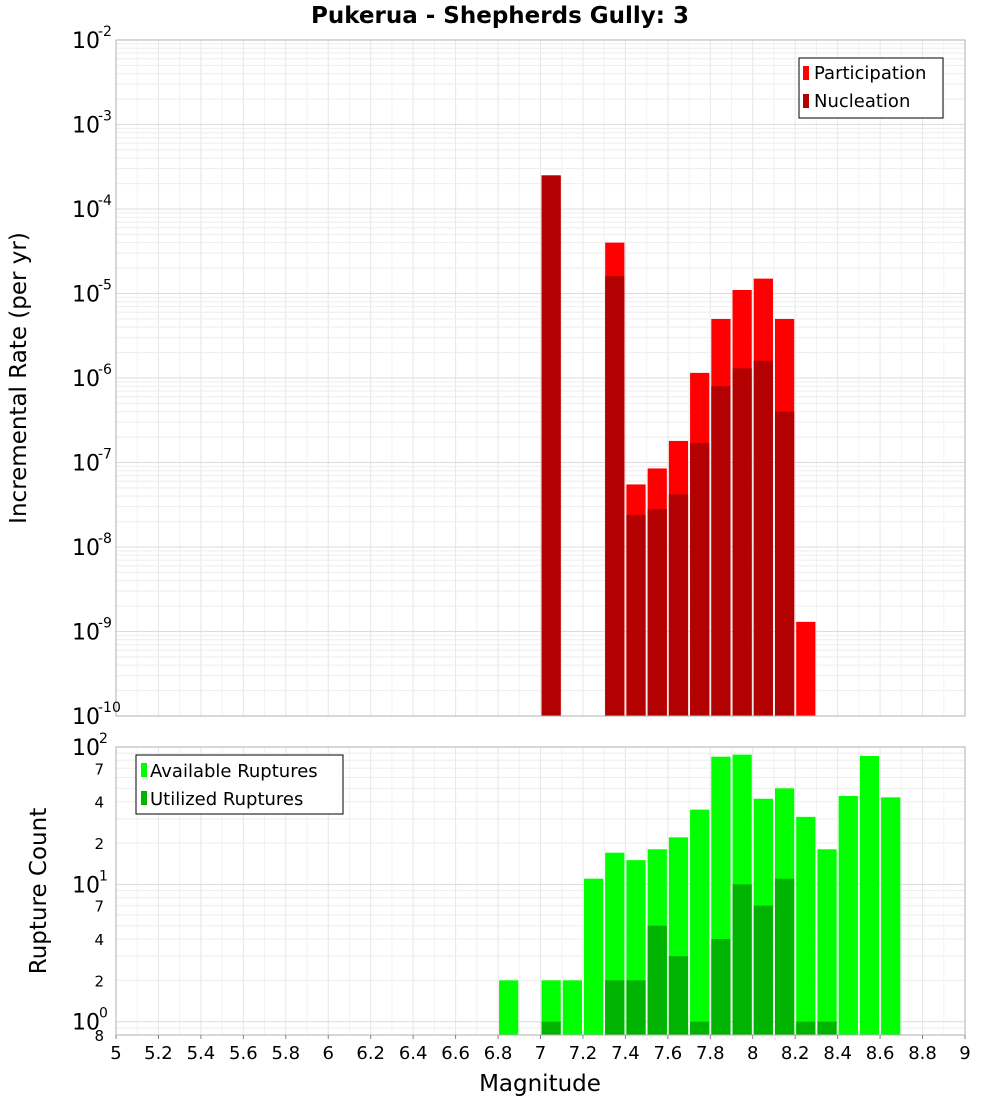 The image size is (1000, 1100). Describe the element at coordinates (105, 539) in the screenshot. I see `top-y-tick-exponent: -8` at that location.